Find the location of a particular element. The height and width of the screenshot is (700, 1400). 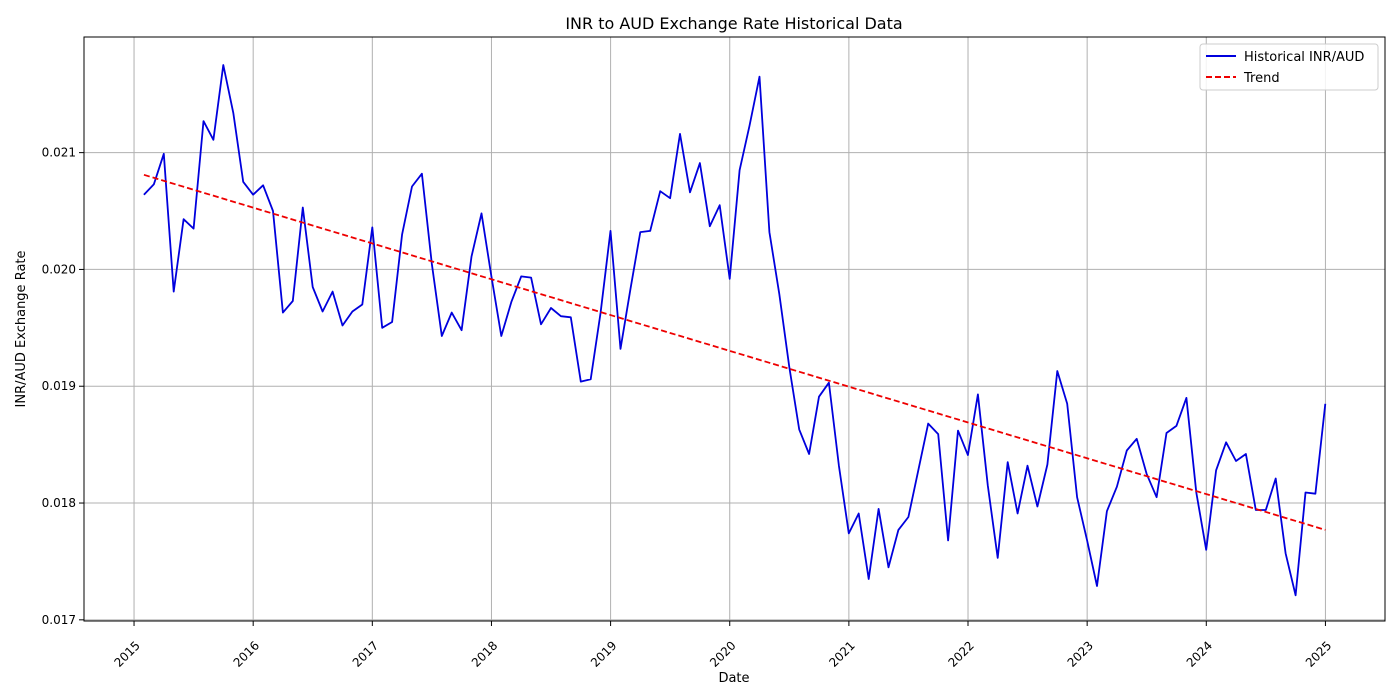

x-axis-label: Date is located at coordinates (733, 678).